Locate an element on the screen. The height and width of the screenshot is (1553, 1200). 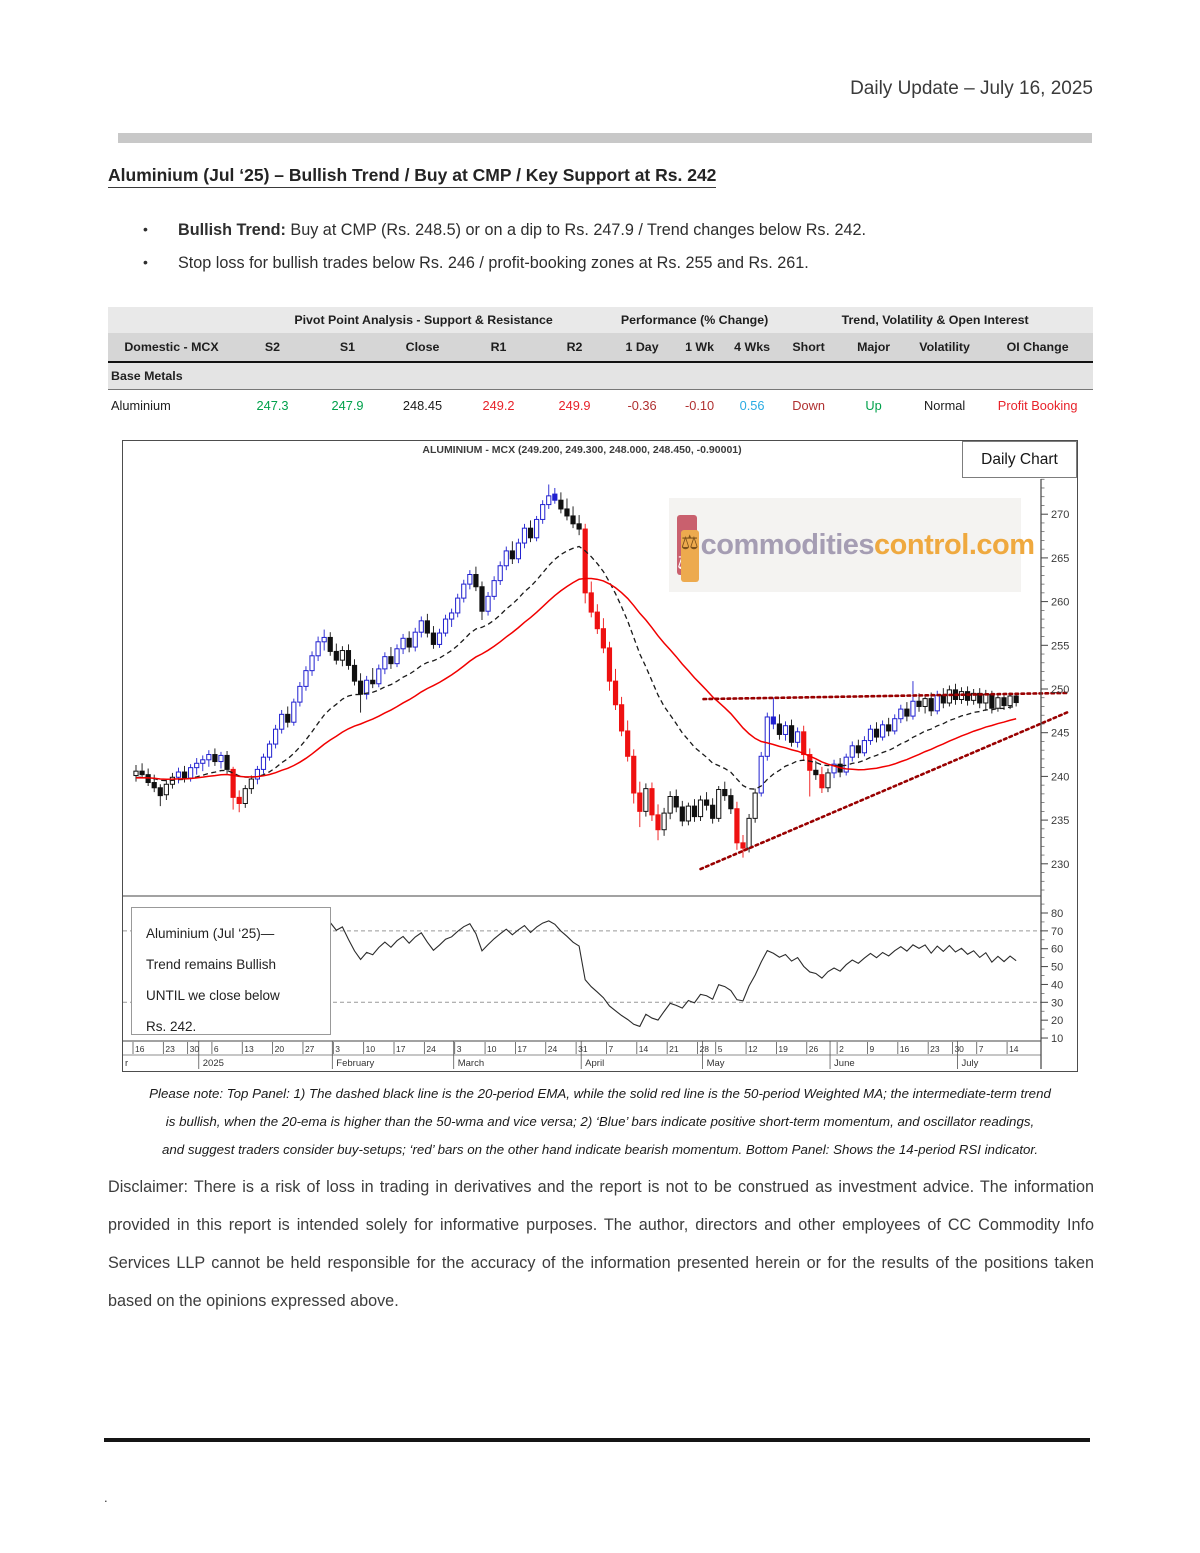
table-column-header: S2 is located at coordinates (272, 348).